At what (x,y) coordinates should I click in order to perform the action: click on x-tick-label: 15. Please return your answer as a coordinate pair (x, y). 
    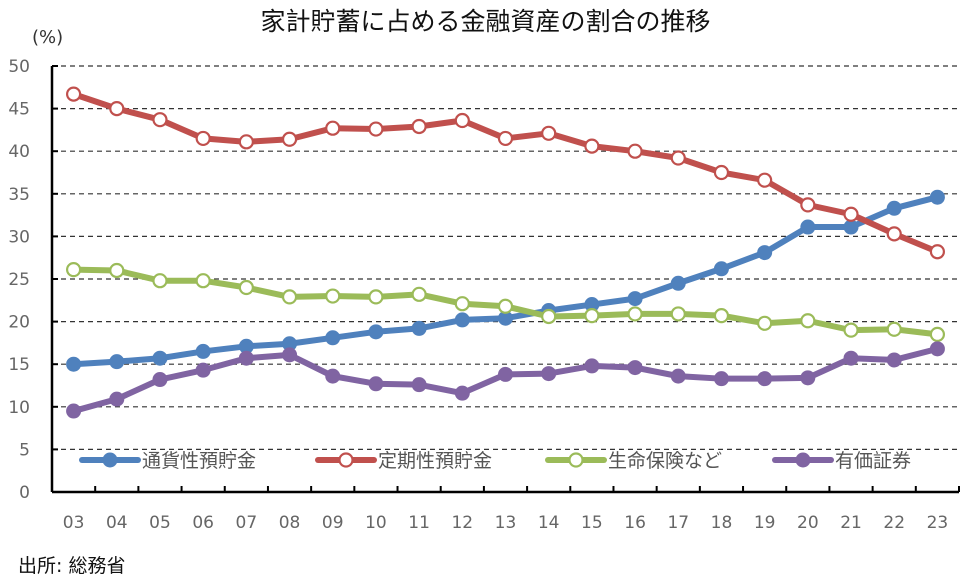
    Looking at the image, I should click on (592, 523).